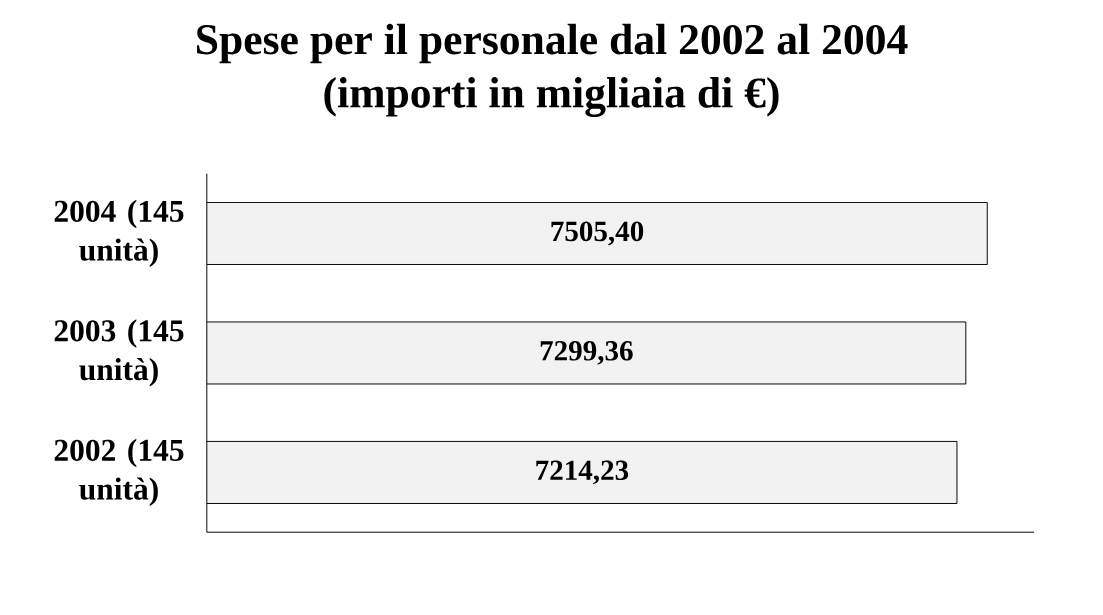 This screenshot has height=615, width=1103. What do you see at coordinates (586, 353) in the screenshot?
I see `data-label: 7299,36` at bounding box center [586, 353].